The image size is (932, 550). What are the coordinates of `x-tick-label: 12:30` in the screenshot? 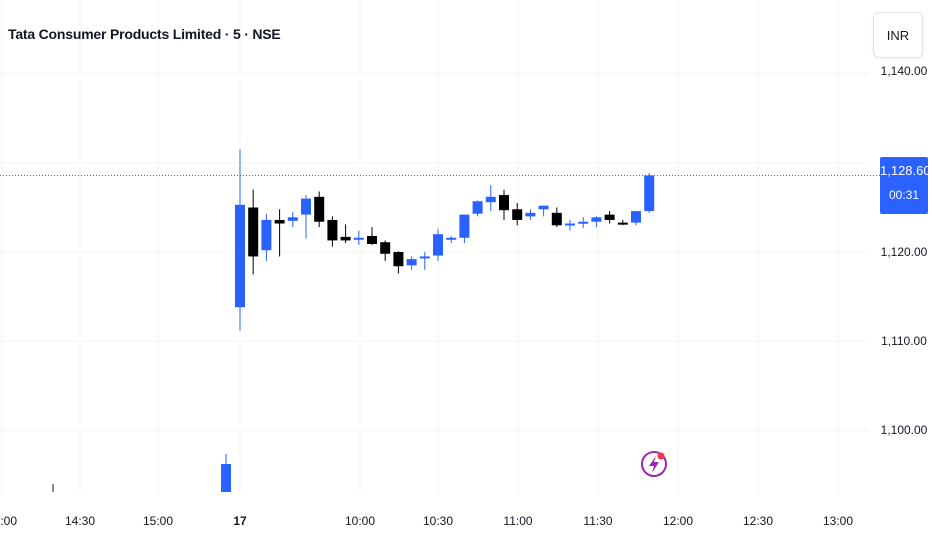 It's located at (758, 521).